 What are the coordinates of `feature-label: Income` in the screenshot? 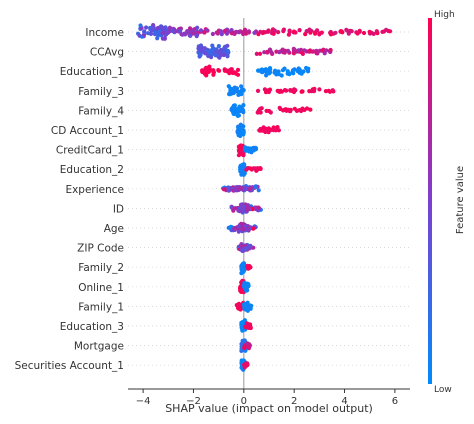 It's located at (104, 33).